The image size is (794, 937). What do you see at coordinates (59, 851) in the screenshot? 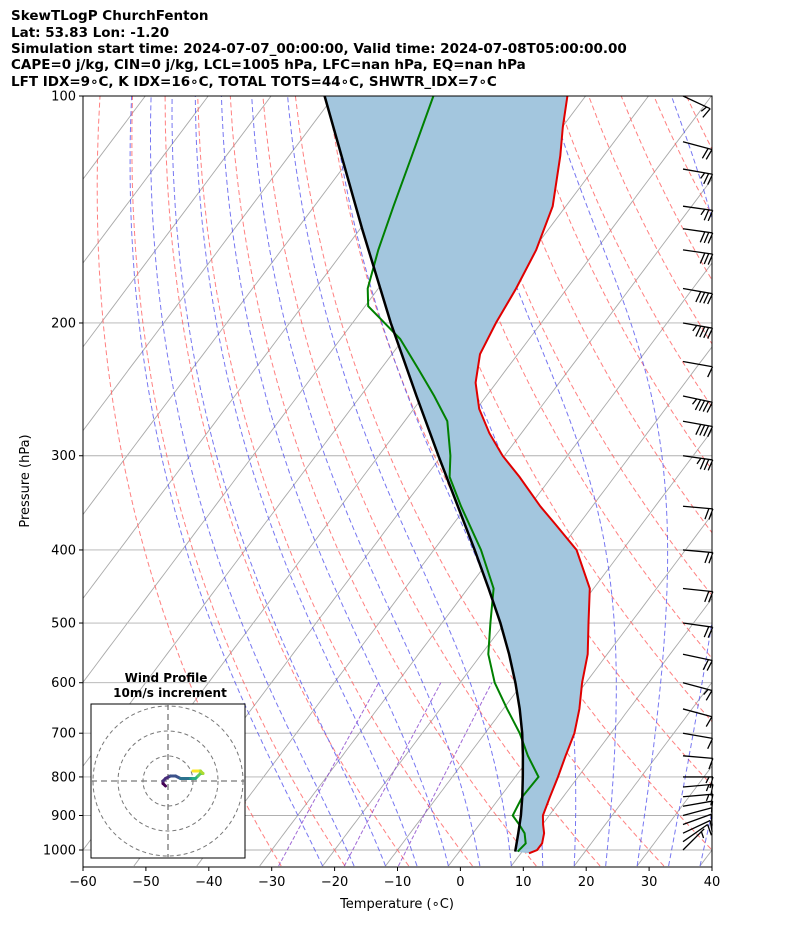
I see `y-tick-label: 1000` at bounding box center [59, 851].